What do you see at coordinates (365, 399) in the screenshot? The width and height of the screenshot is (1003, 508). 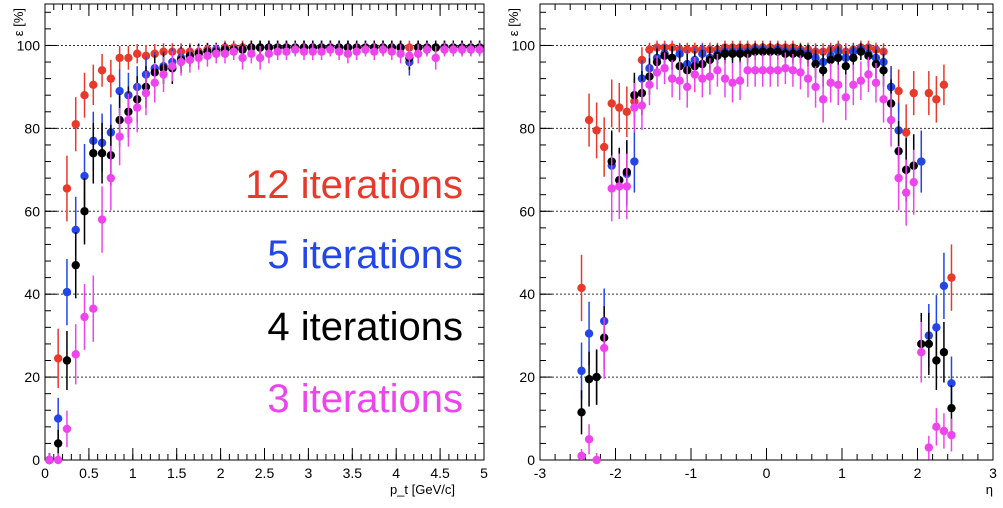 I see `legend-entry: 3 iterations` at bounding box center [365, 399].